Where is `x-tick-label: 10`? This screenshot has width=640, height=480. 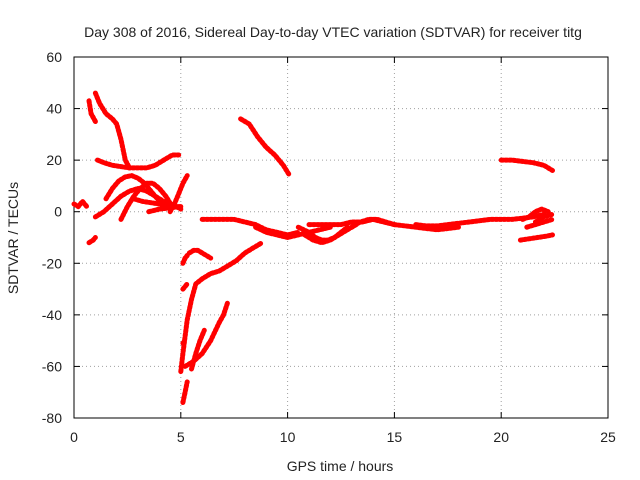
x-tick-label: 10 is located at coordinates (288, 437).